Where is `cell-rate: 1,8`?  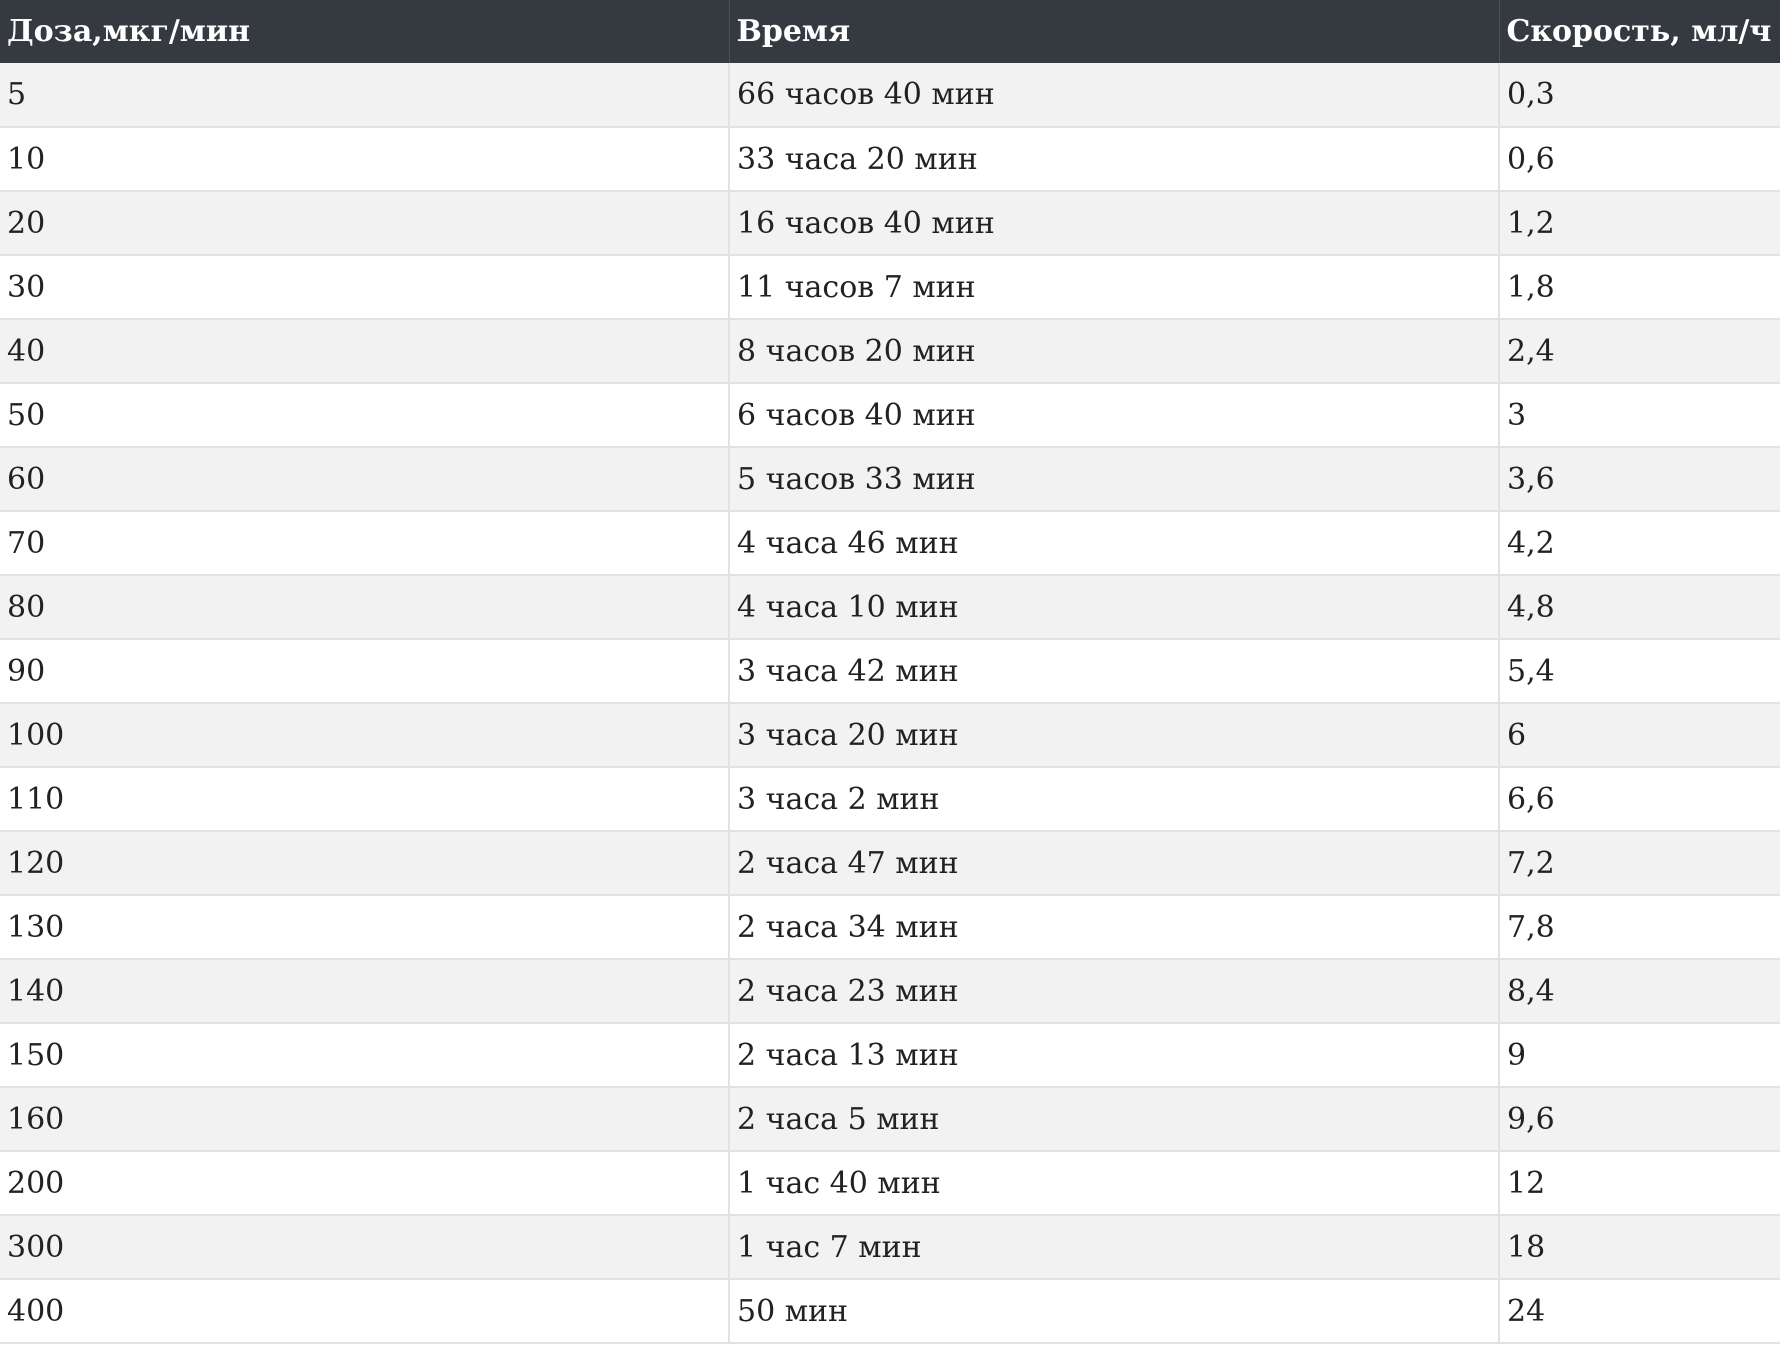 cell-rate: 1,8 is located at coordinates (1531, 287).